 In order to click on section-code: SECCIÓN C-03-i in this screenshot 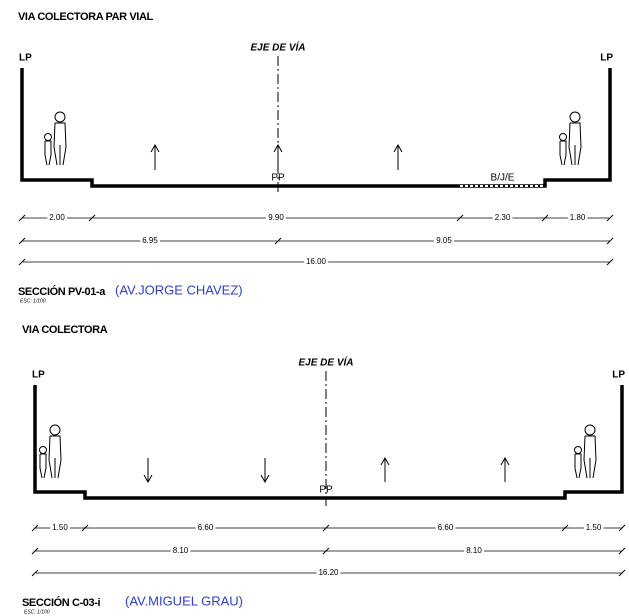, I will do `click(61, 602)`.